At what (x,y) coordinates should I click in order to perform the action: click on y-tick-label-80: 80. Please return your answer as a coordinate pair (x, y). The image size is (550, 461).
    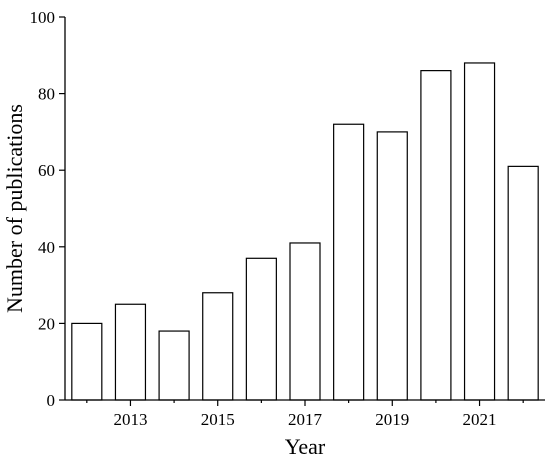
    Looking at the image, I should click on (46, 94).